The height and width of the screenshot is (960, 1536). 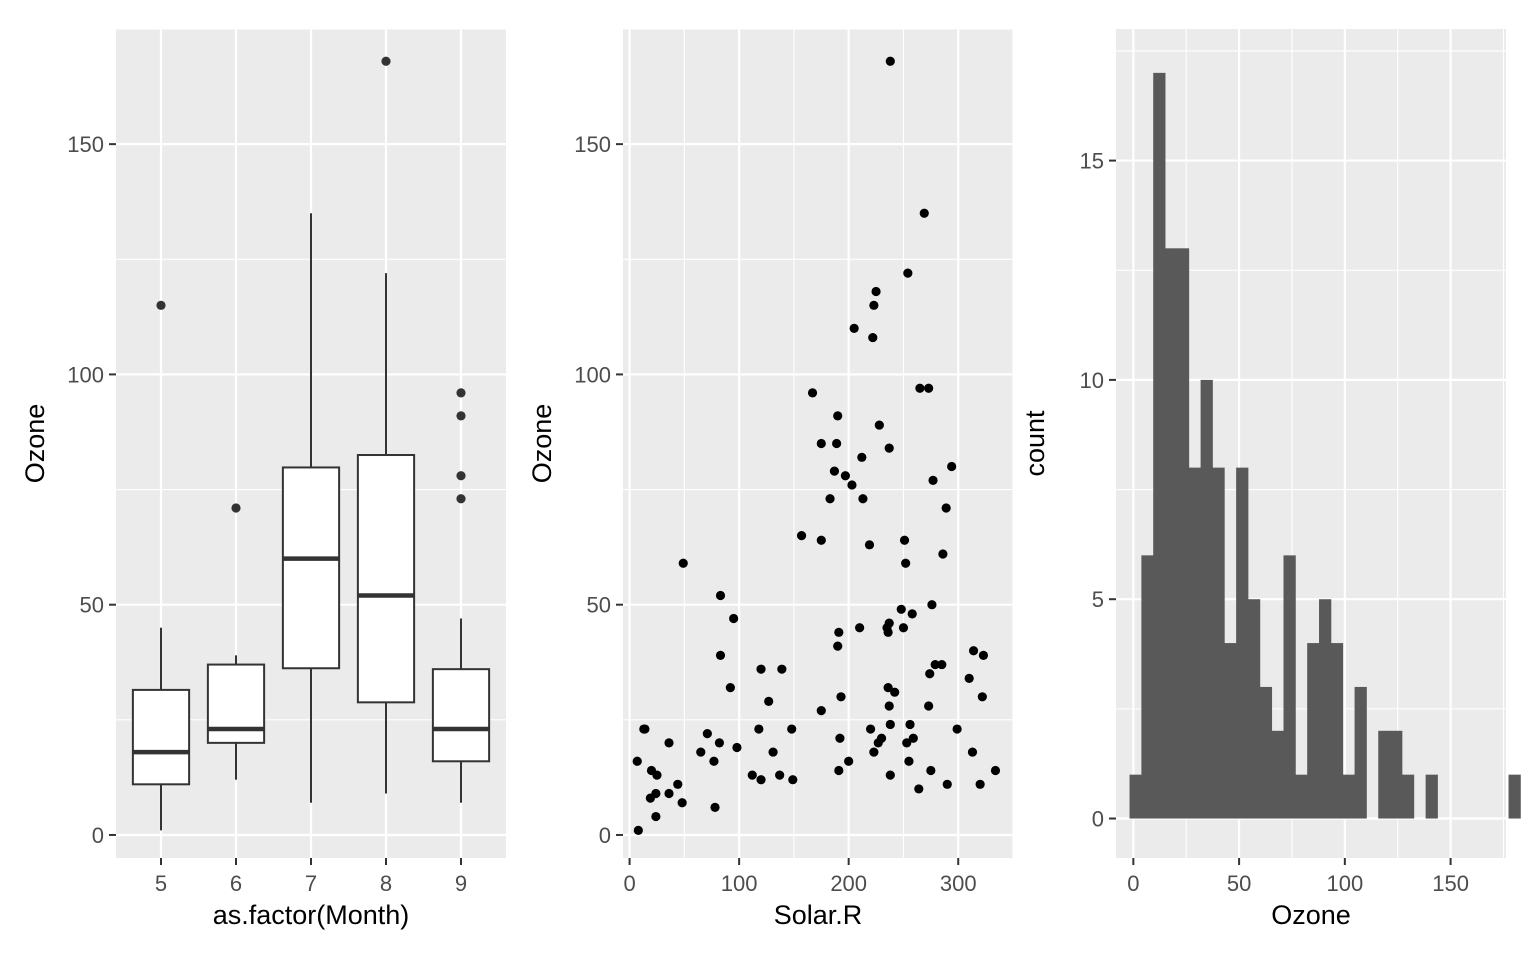 I want to click on y-tick-label: 15, so click(x=1092, y=161).